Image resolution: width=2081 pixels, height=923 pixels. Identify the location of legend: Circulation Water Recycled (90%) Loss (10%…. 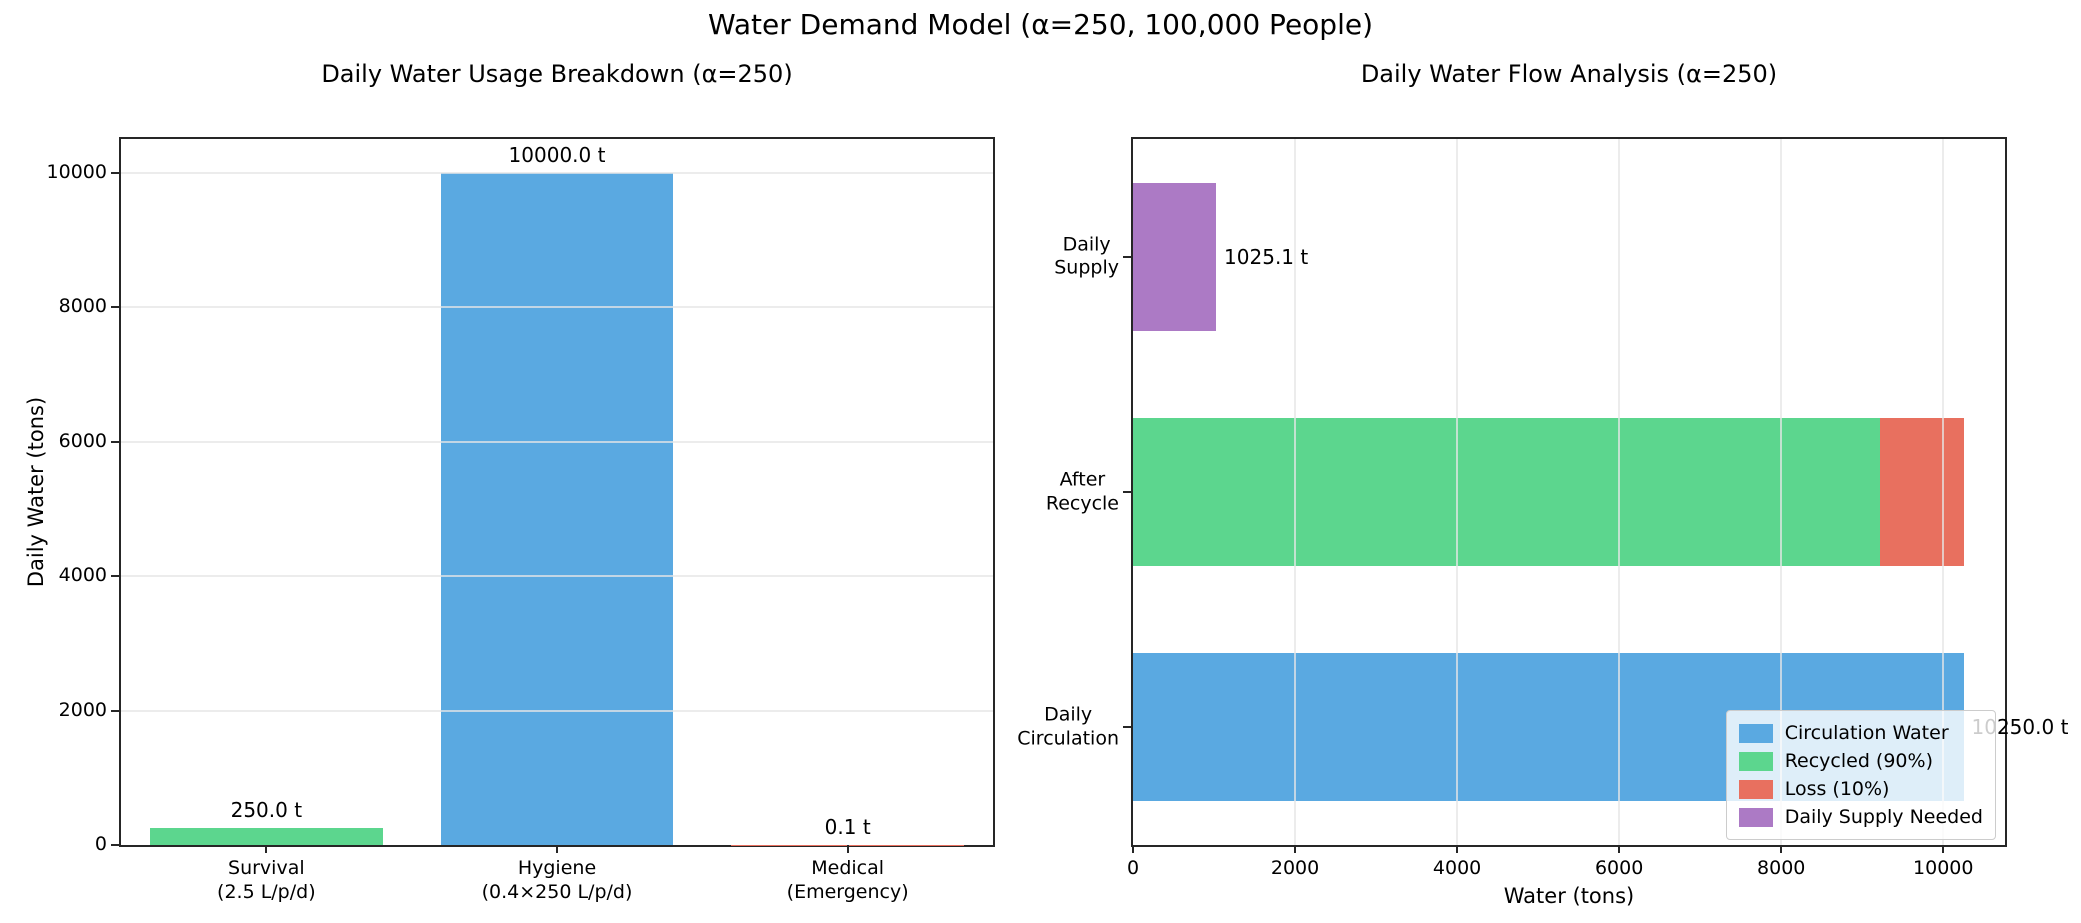
(1860, 775).